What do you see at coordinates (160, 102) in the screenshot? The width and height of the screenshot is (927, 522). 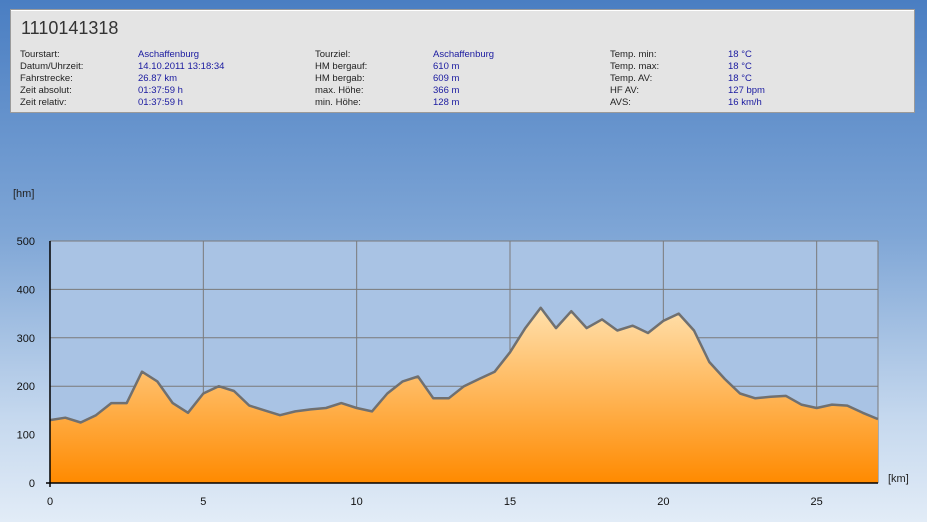 I see `value-zeit-relativ: 01:37:59 h` at bounding box center [160, 102].